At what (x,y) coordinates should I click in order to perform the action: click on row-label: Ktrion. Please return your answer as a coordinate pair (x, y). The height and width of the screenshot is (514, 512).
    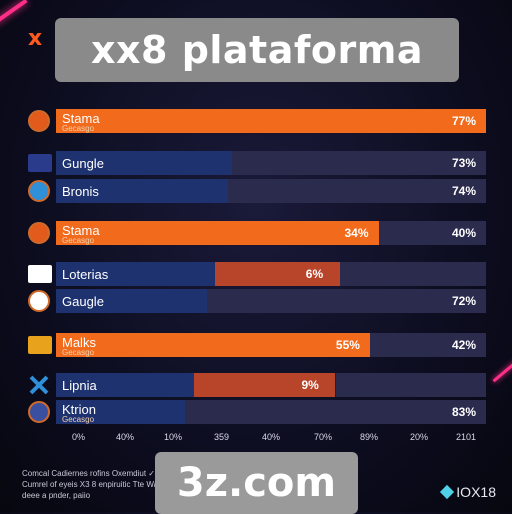
    Looking at the image, I should click on (79, 409).